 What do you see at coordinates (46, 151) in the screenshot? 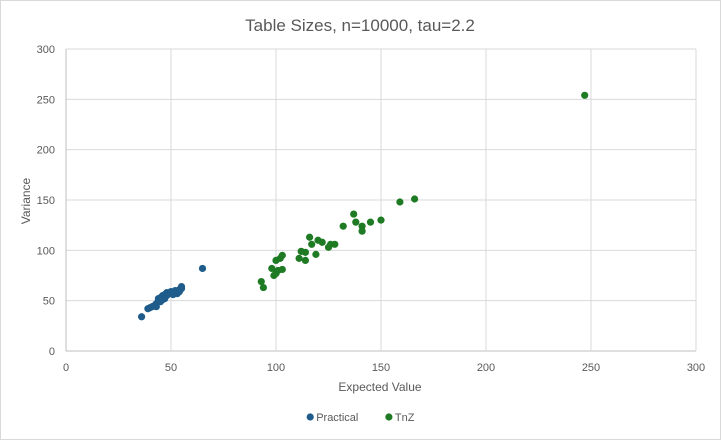
I see `y-tick-label: 200` at bounding box center [46, 151].